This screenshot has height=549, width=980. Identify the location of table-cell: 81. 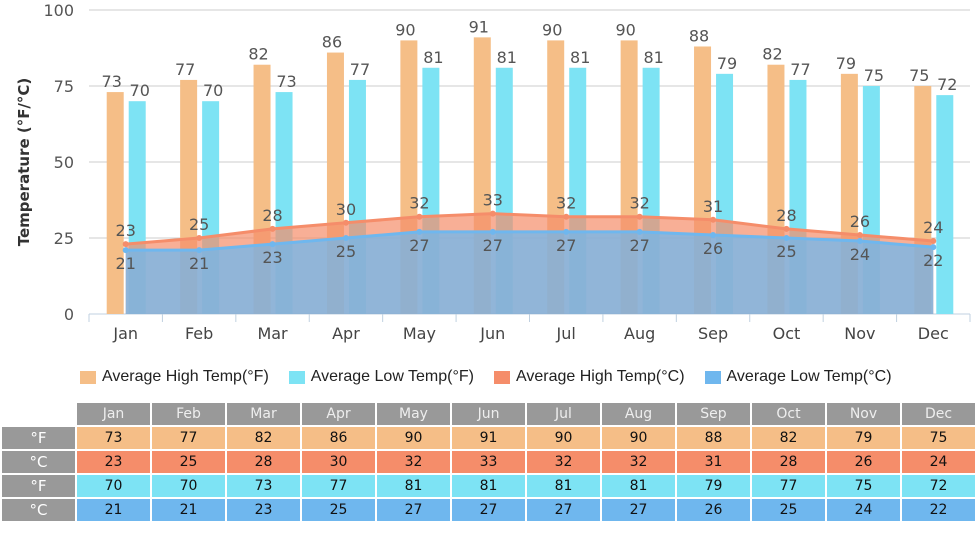
(413, 486).